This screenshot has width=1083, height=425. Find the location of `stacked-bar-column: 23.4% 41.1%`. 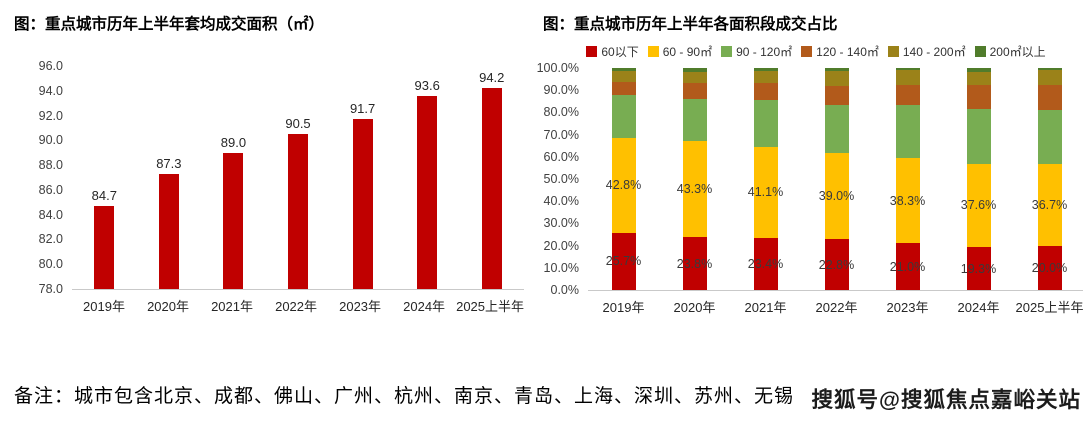

stacked-bar-column: 23.4% 41.1% is located at coordinates (765, 179).